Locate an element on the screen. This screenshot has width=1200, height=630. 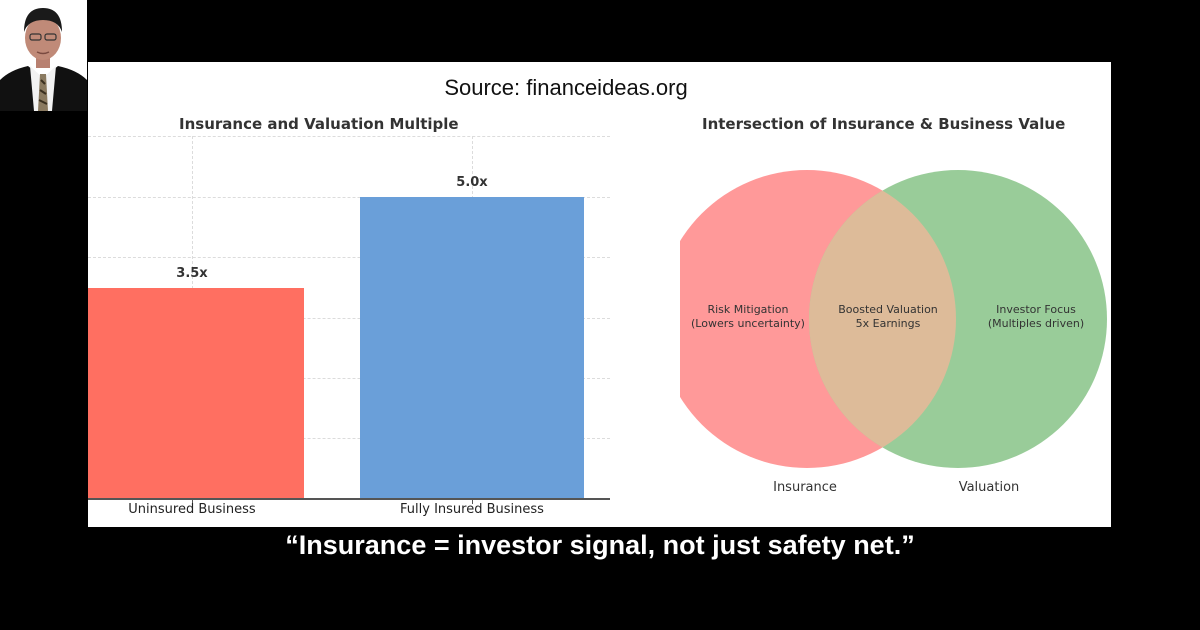
bar-uninsured-business is located at coordinates (196, 393).